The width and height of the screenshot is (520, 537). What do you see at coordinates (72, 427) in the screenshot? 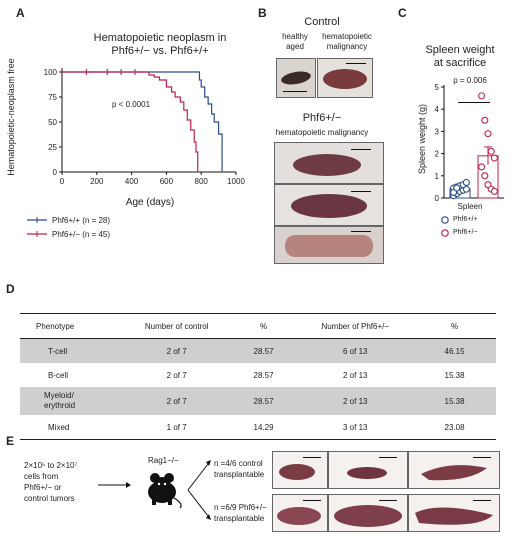
I see `cell-phenotype: Mixed` at bounding box center [72, 427].